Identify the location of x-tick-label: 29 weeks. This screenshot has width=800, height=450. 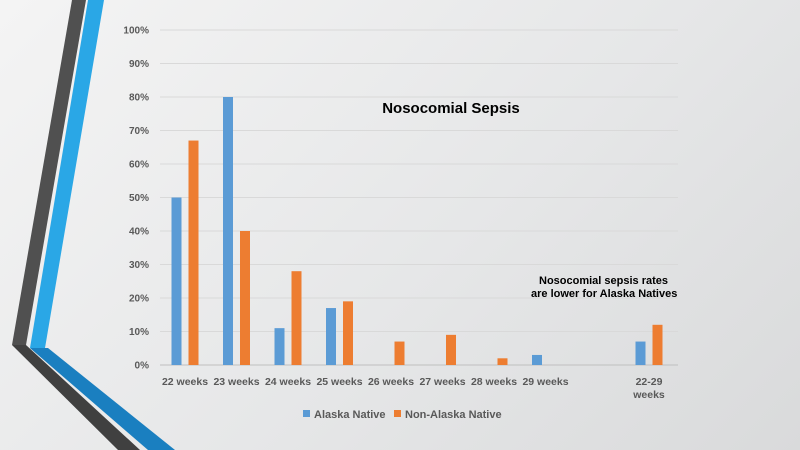
(545, 382).